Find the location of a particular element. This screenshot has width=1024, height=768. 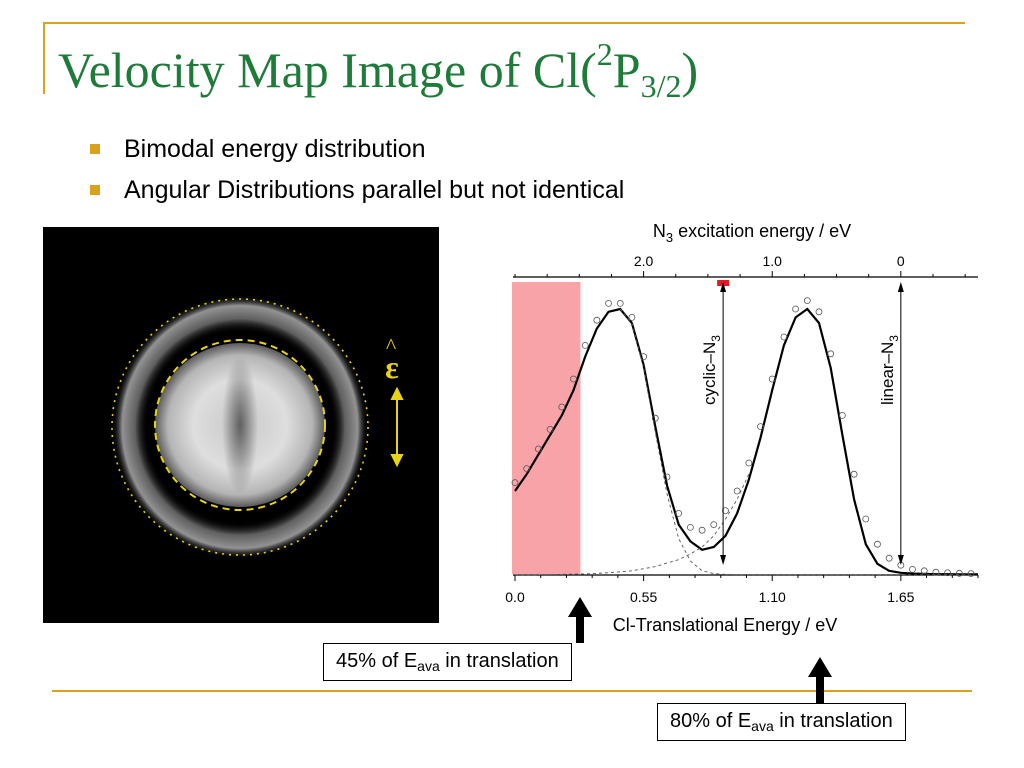

x-tick-label: 1.65 is located at coordinates (900, 597).